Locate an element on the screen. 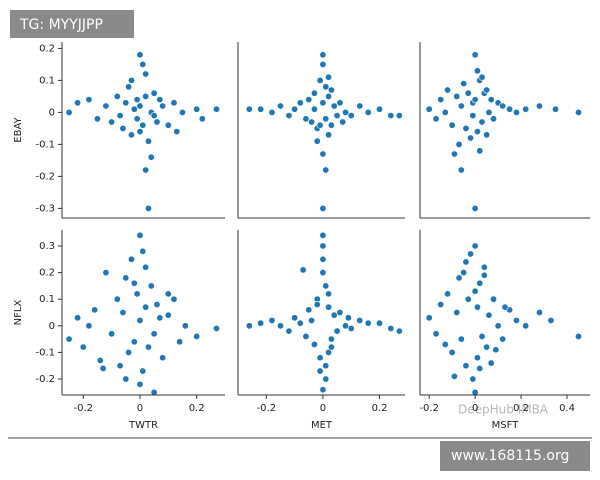  watermark: www.168115.org is located at coordinates (510, 456).